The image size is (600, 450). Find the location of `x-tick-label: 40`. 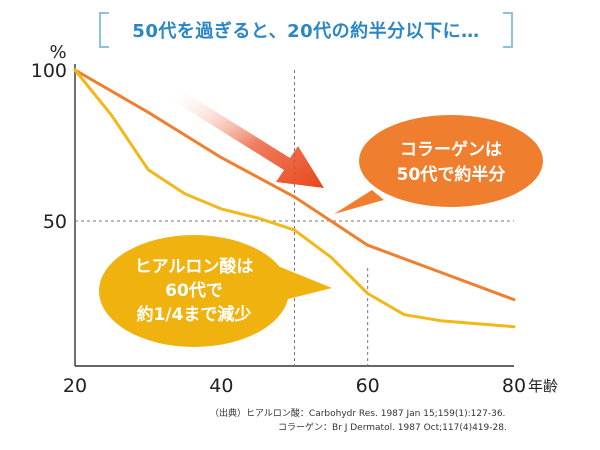

x-tick-label: 40 is located at coordinates (221, 386).